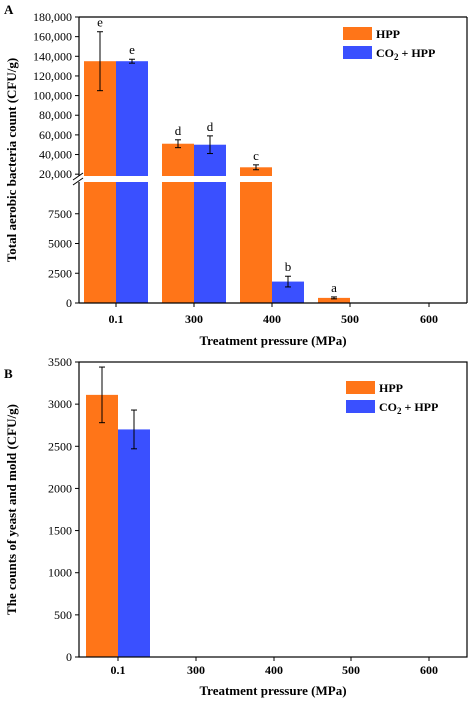 This screenshot has height=711, width=474. What do you see at coordinates (55, 135) in the screenshot?
I see `y-tick-label: 60,000` at bounding box center [55, 135].